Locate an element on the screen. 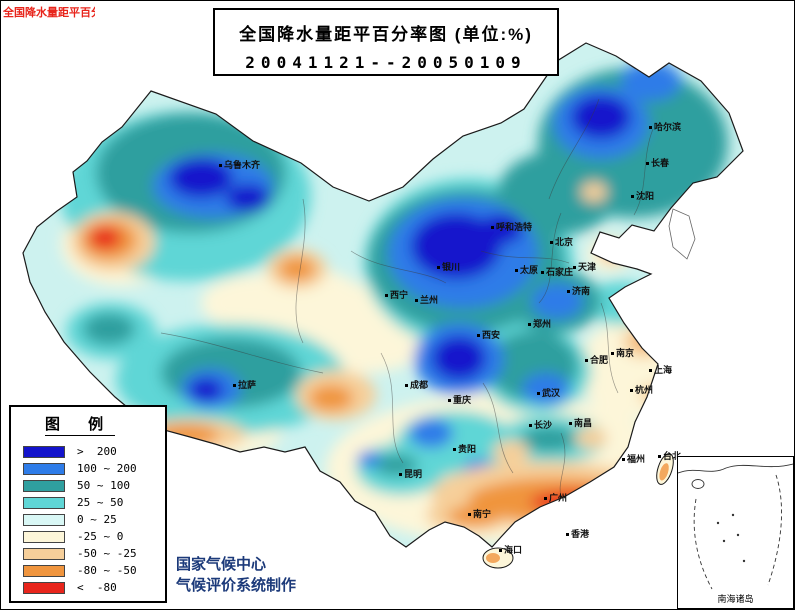 The width and height of the screenshot is (795, 610). legend-item: < -80 is located at coordinates (94, 587).